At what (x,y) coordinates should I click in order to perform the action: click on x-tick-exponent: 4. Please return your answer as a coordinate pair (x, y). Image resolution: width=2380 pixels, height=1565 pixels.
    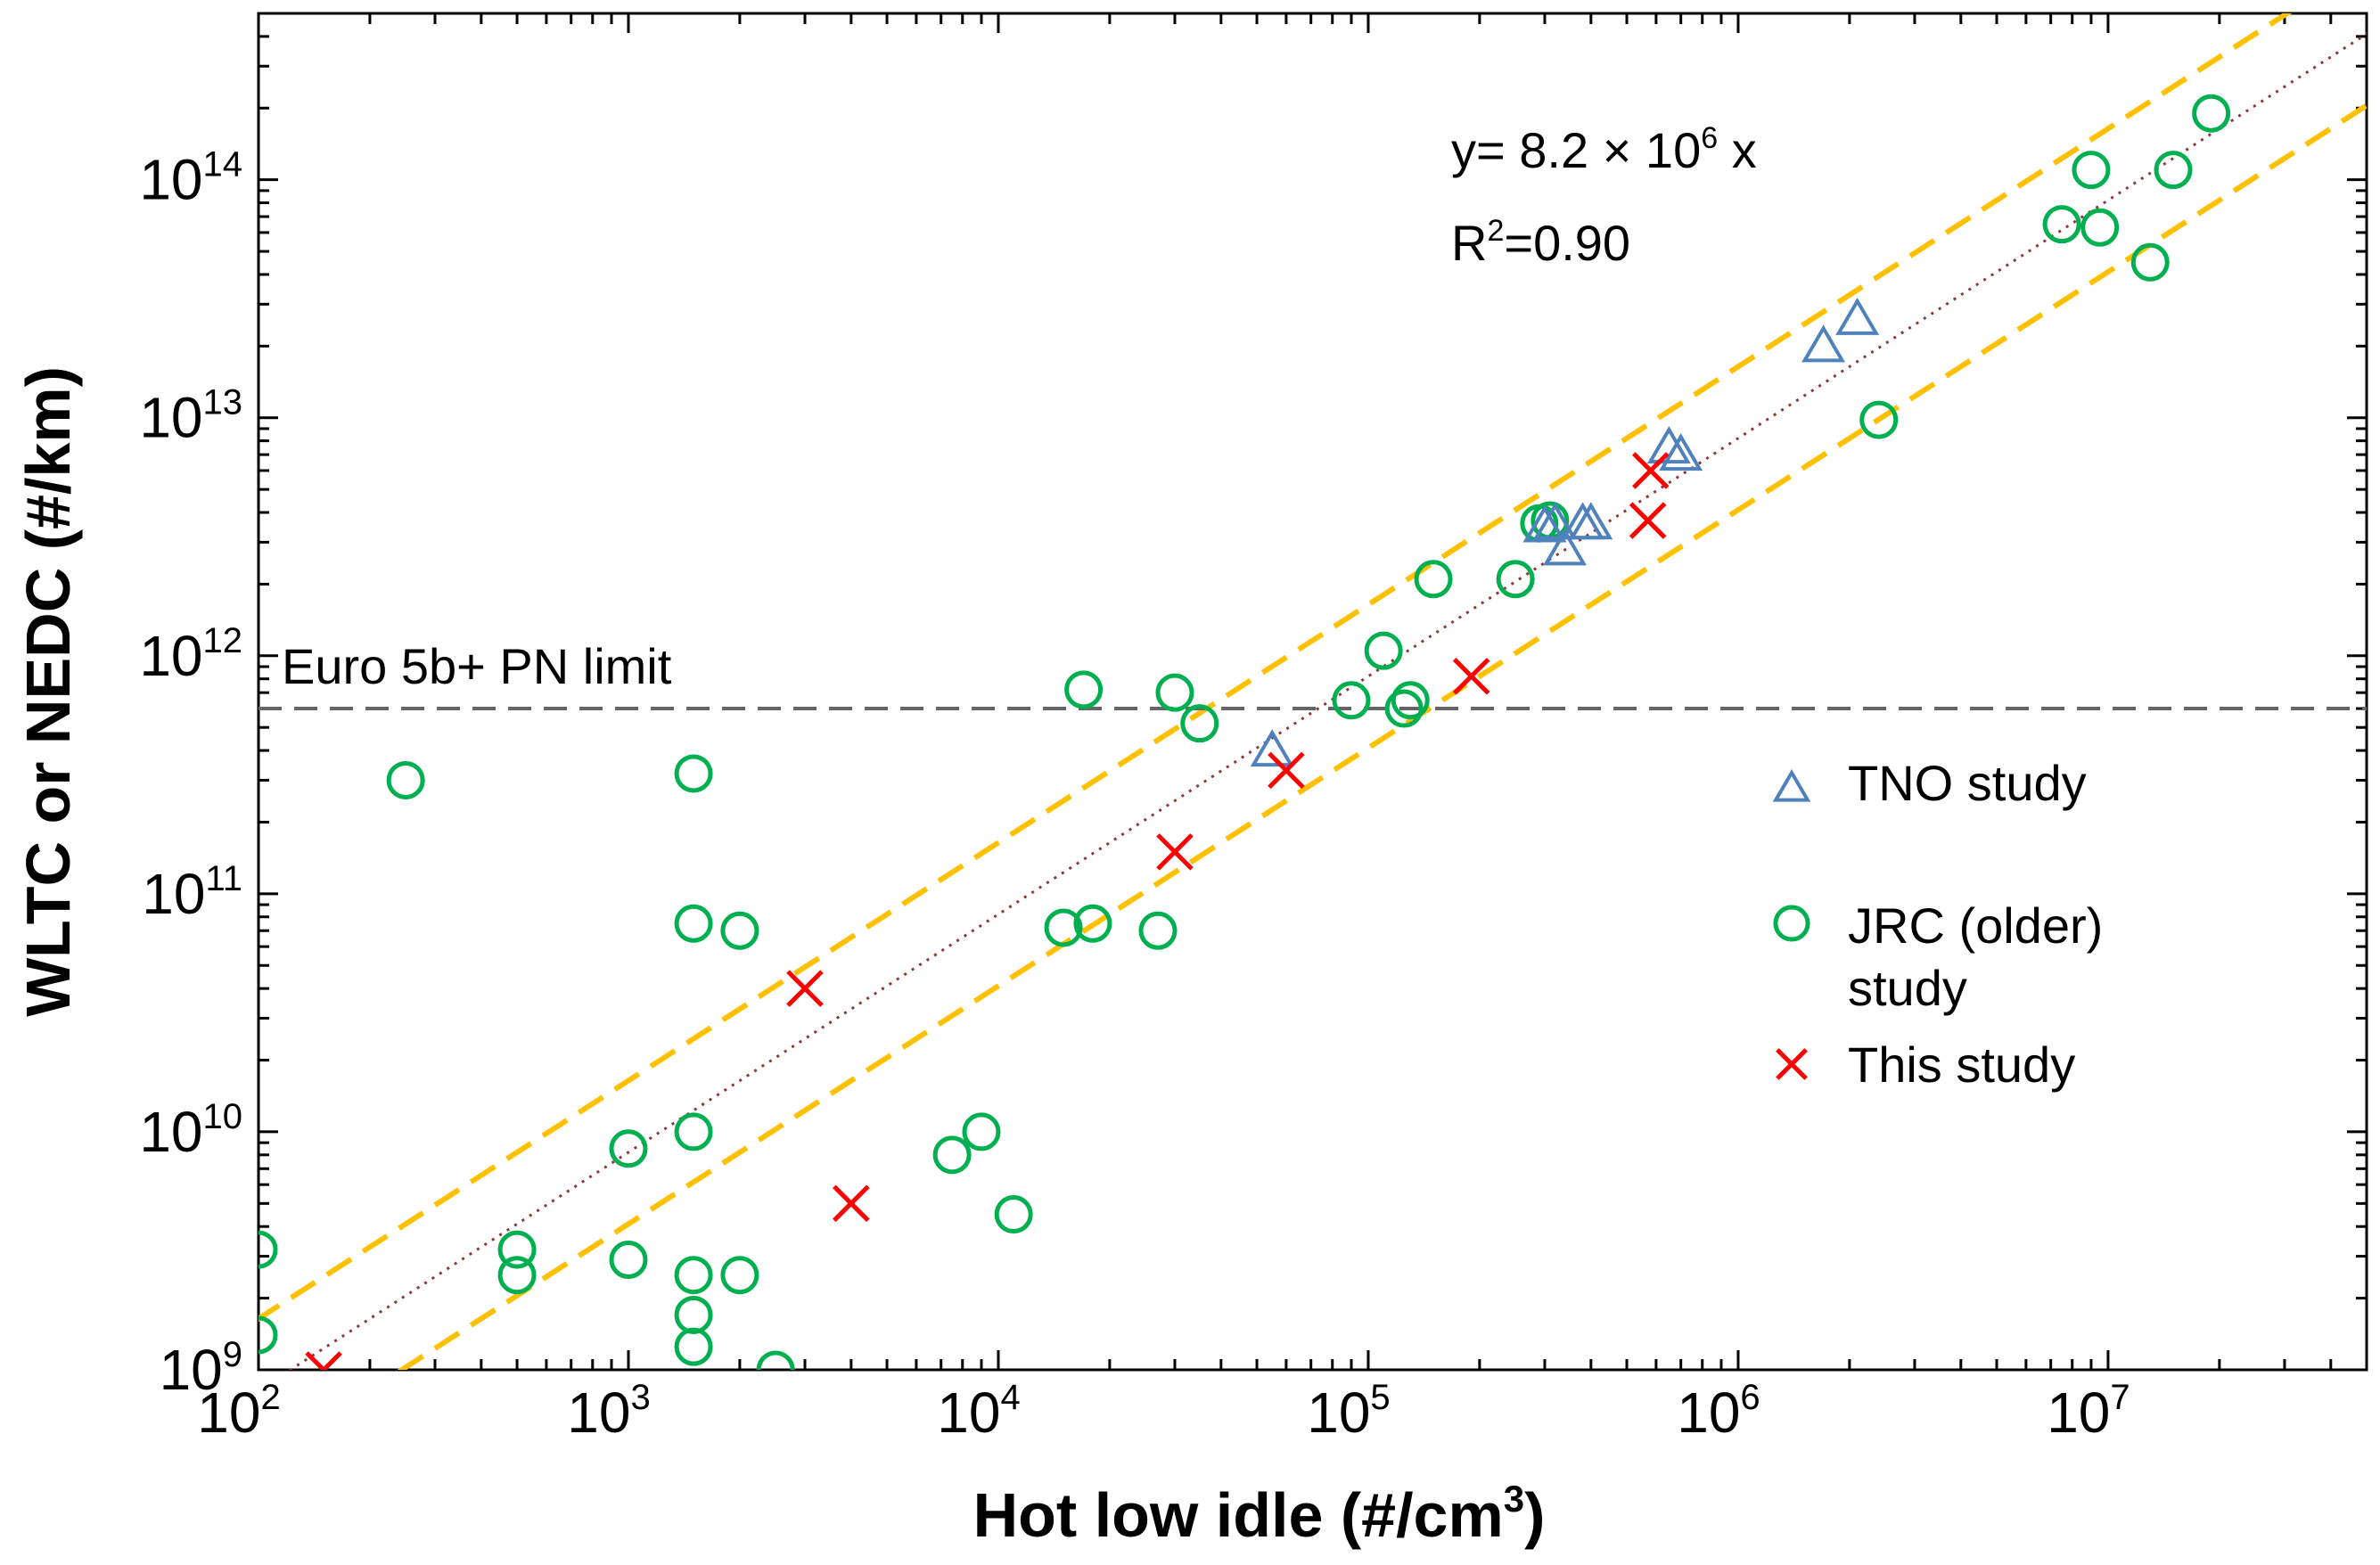
    Looking at the image, I should click on (1010, 1397).